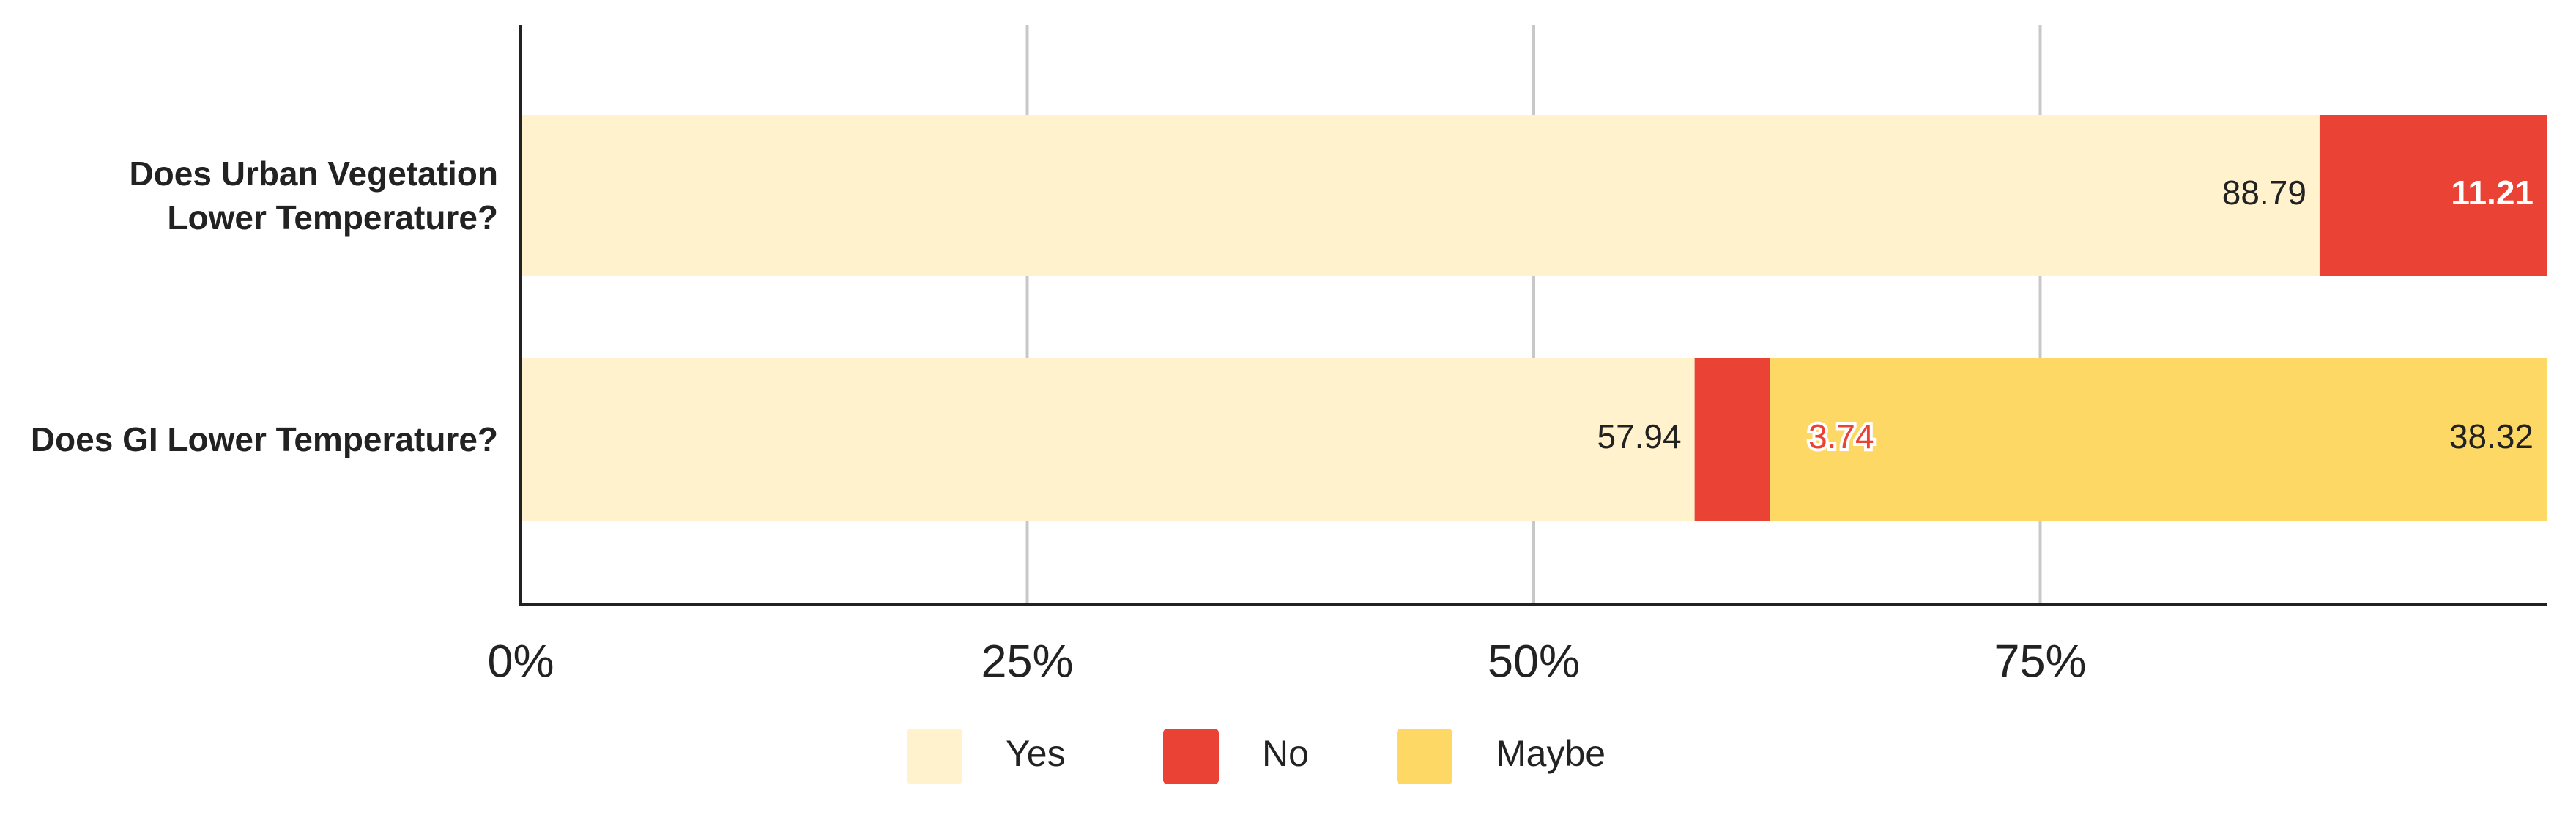  What do you see at coordinates (2491, 436) in the screenshot?
I see `value-label: 38.32` at bounding box center [2491, 436].